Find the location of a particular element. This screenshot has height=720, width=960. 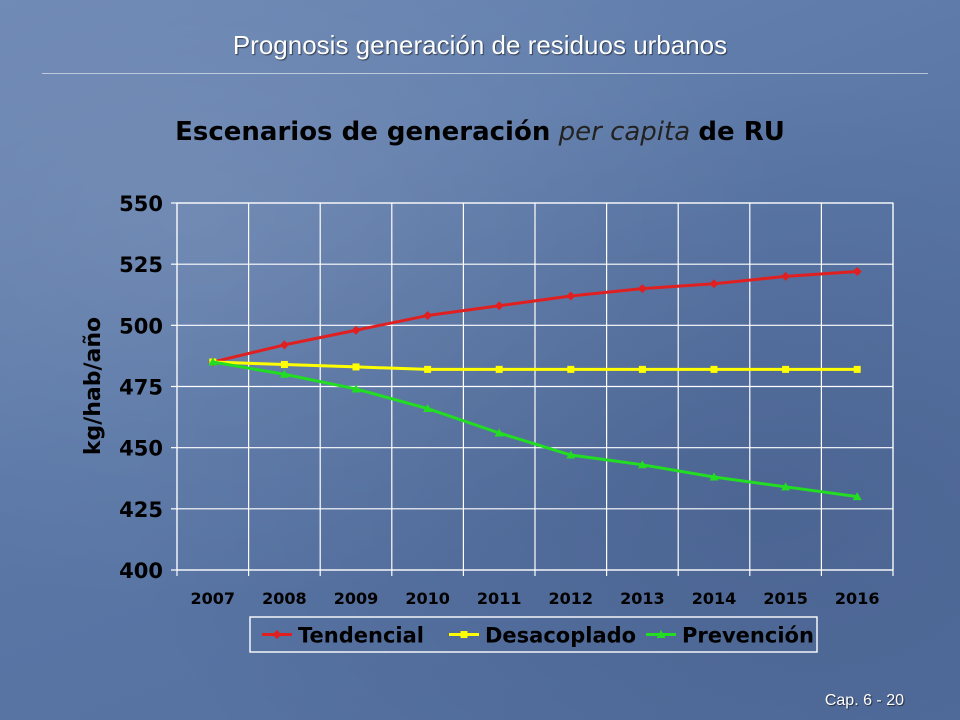

x-tick-label: 2011 is located at coordinates (499, 598).